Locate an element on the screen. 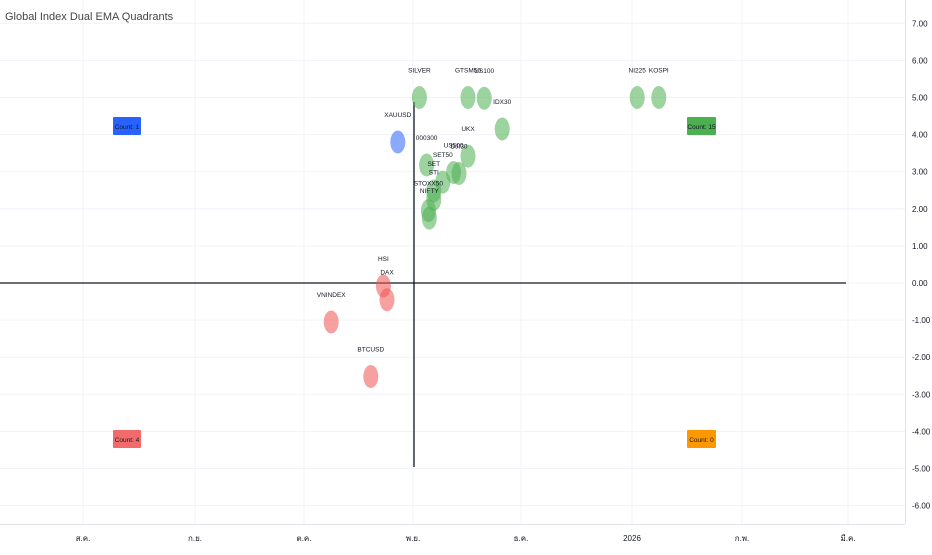 This screenshot has width=932, height=555. data-point-ukx: UKX is located at coordinates (468, 147).